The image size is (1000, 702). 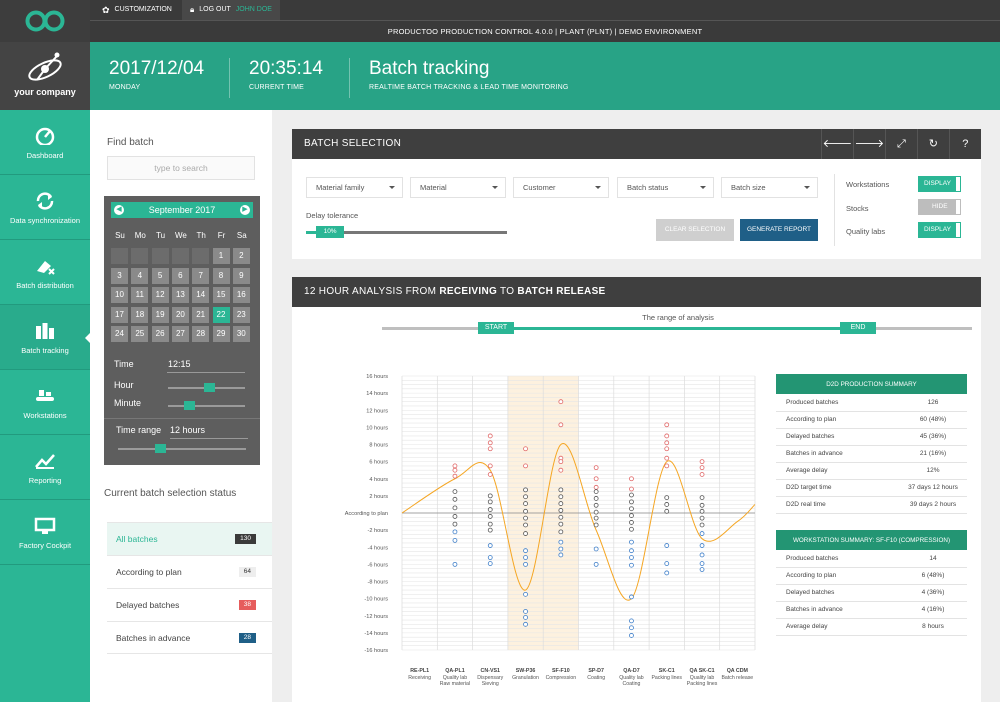 What do you see at coordinates (160, 334) in the screenshot?
I see `calendar-day: 26` at bounding box center [160, 334].